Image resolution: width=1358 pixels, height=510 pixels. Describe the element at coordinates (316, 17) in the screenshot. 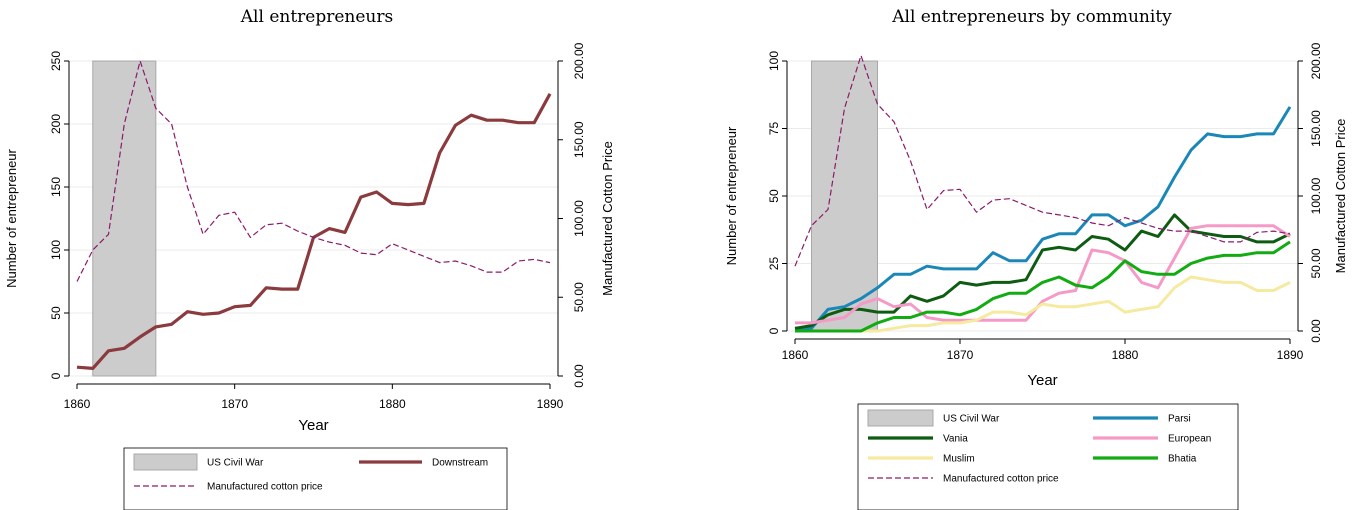

I see `chart-title: All entrepreneurs` at that location.